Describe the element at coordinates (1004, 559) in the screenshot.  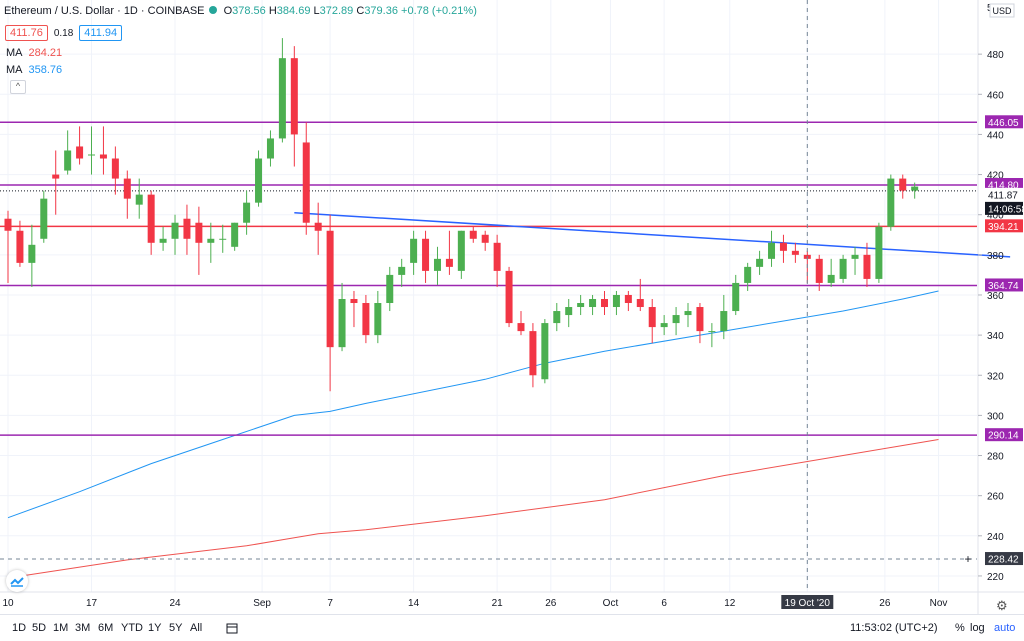
I see `crosshair-price-tag-box` at that location.